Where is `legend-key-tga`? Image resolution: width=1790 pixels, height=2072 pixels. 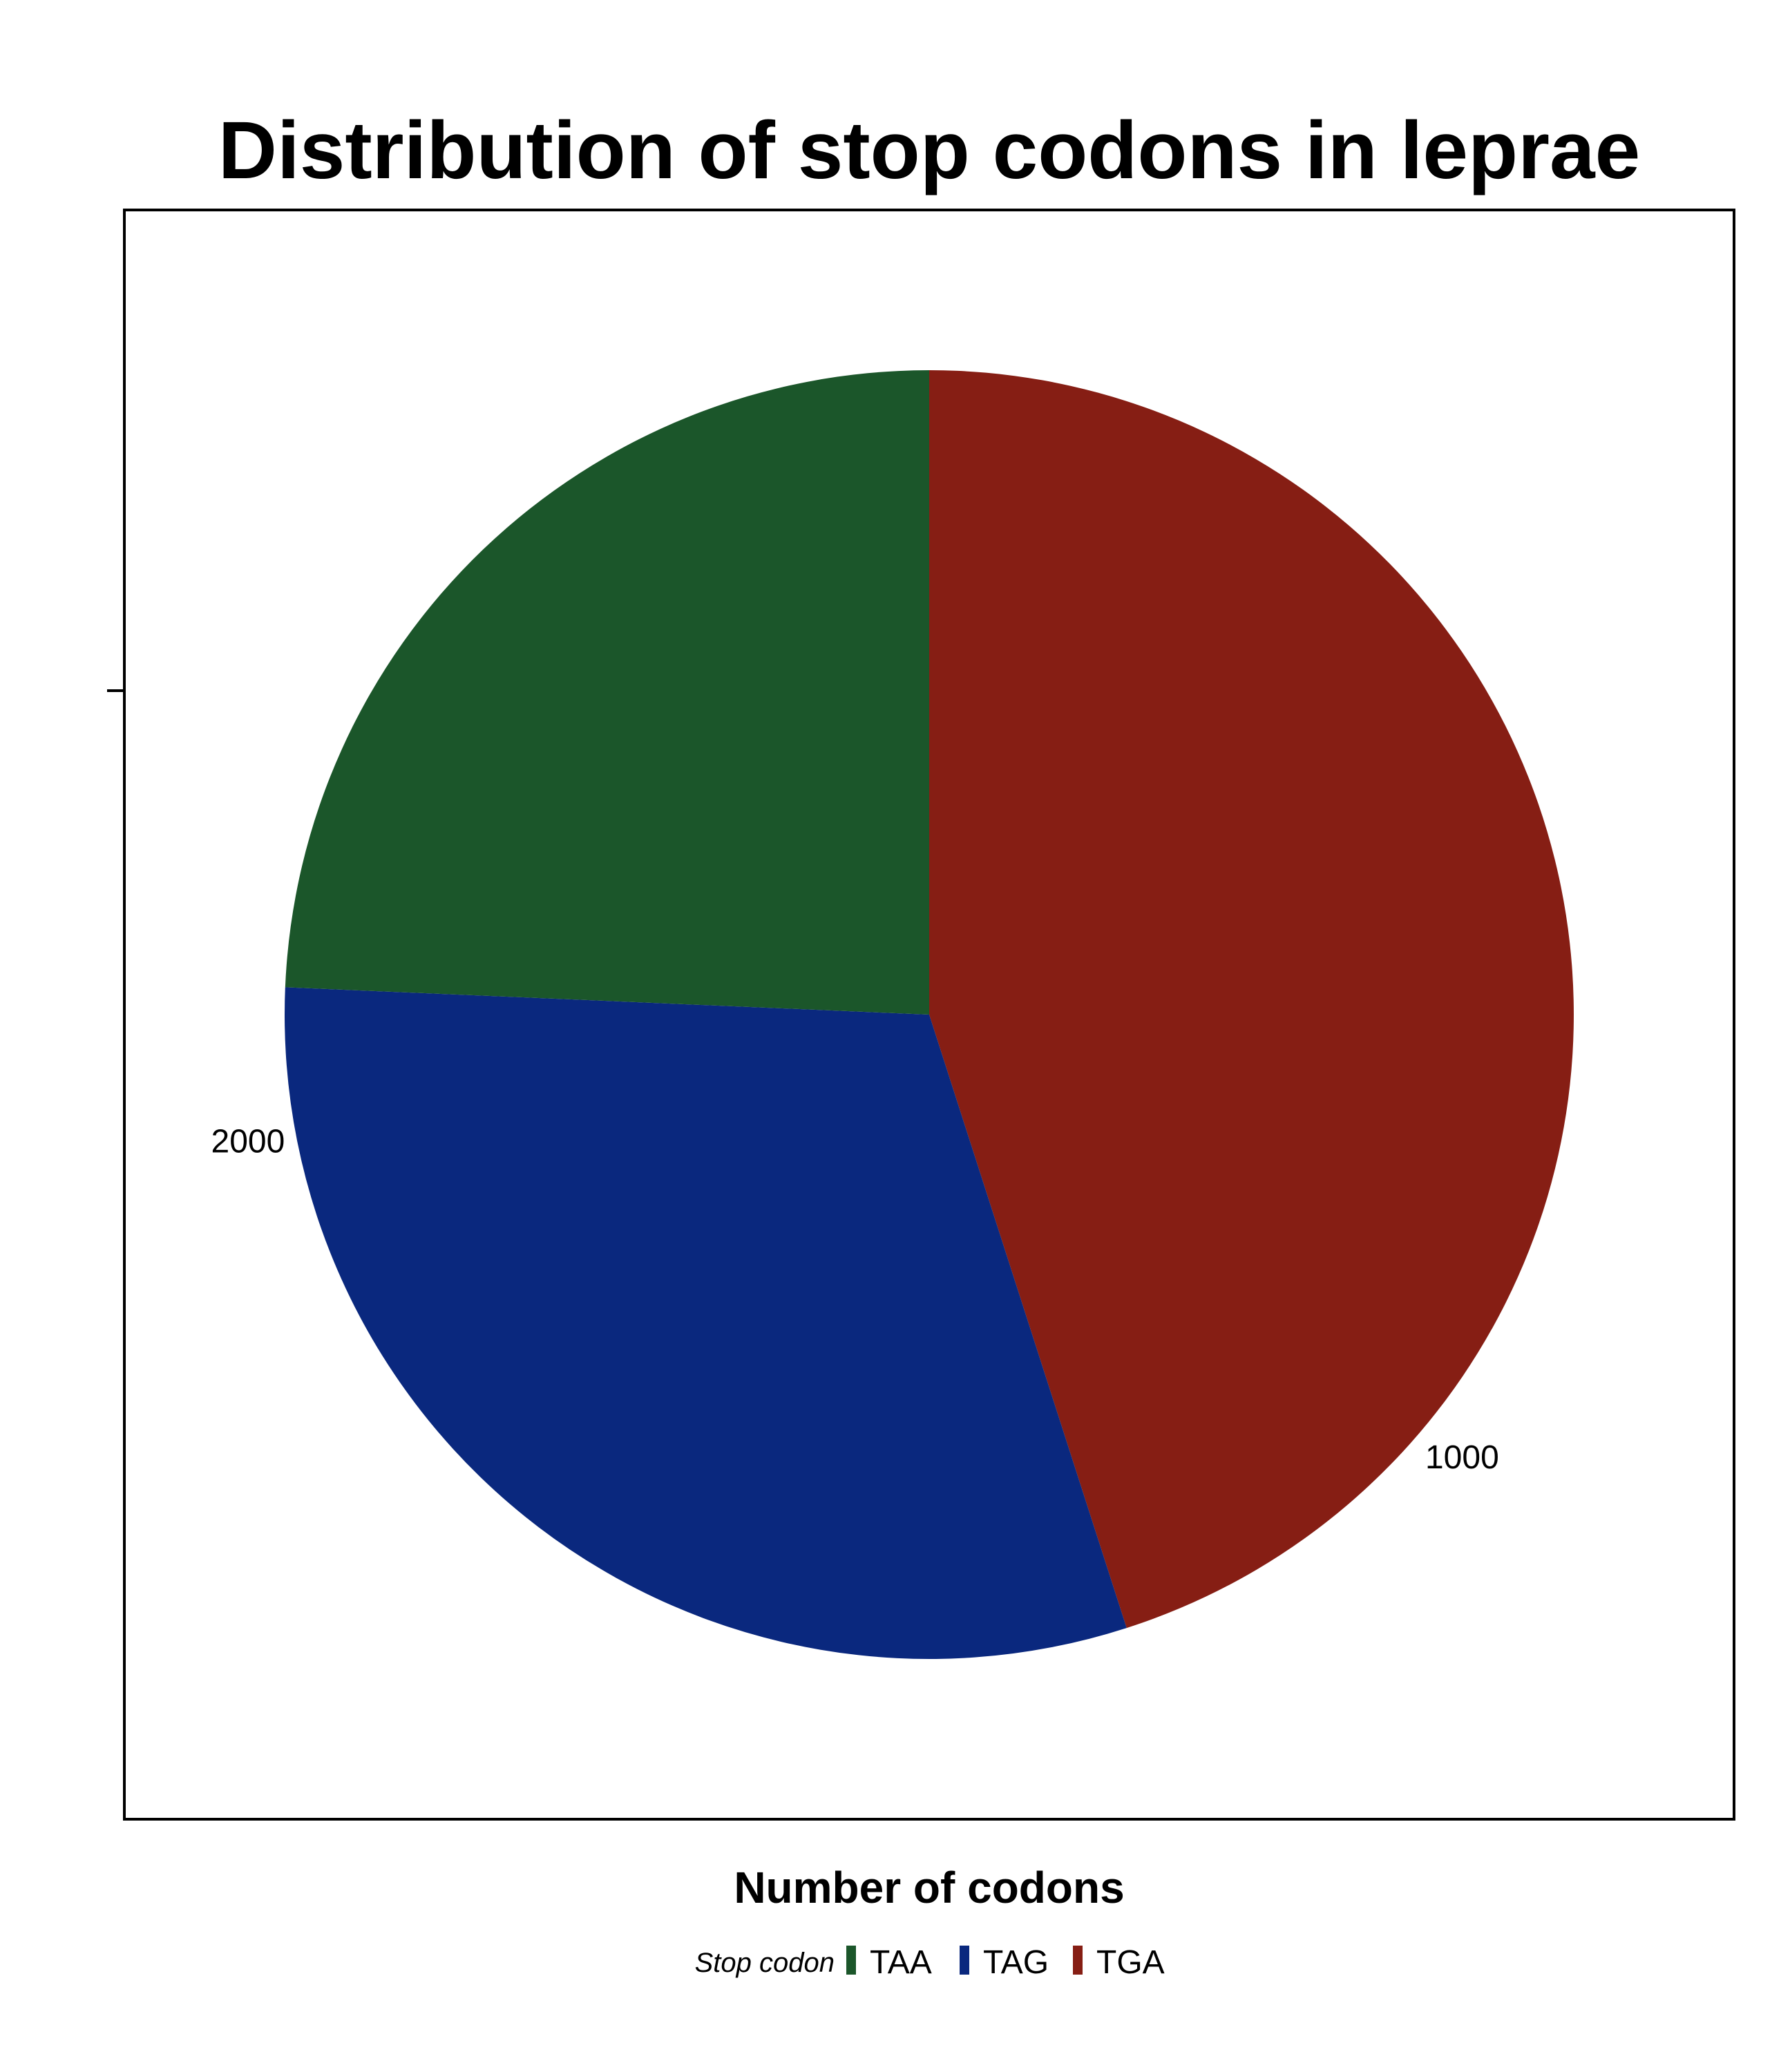
legend-key-tga is located at coordinates (1078, 1960).